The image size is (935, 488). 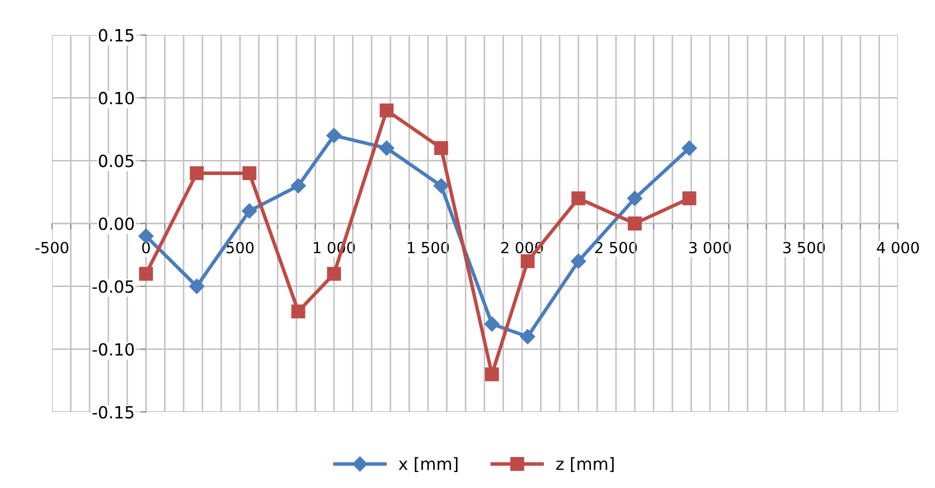 What do you see at coordinates (710, 248) in the screenshot?
I see `x-tick-label: 3 000` at bounding box center [710, 248].